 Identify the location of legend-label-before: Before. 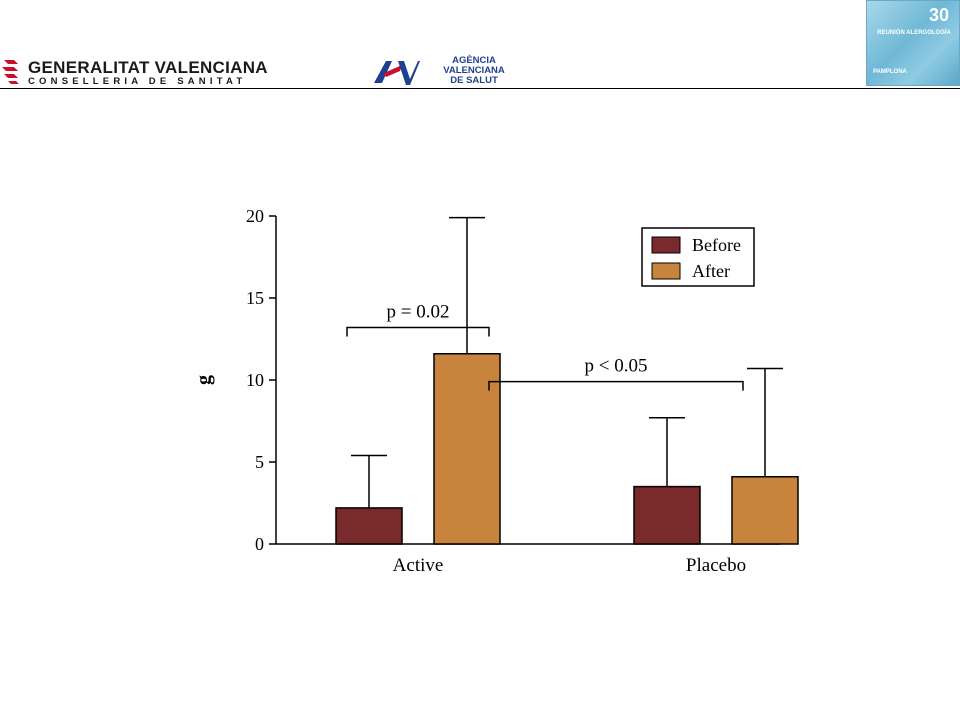
(716, 245).